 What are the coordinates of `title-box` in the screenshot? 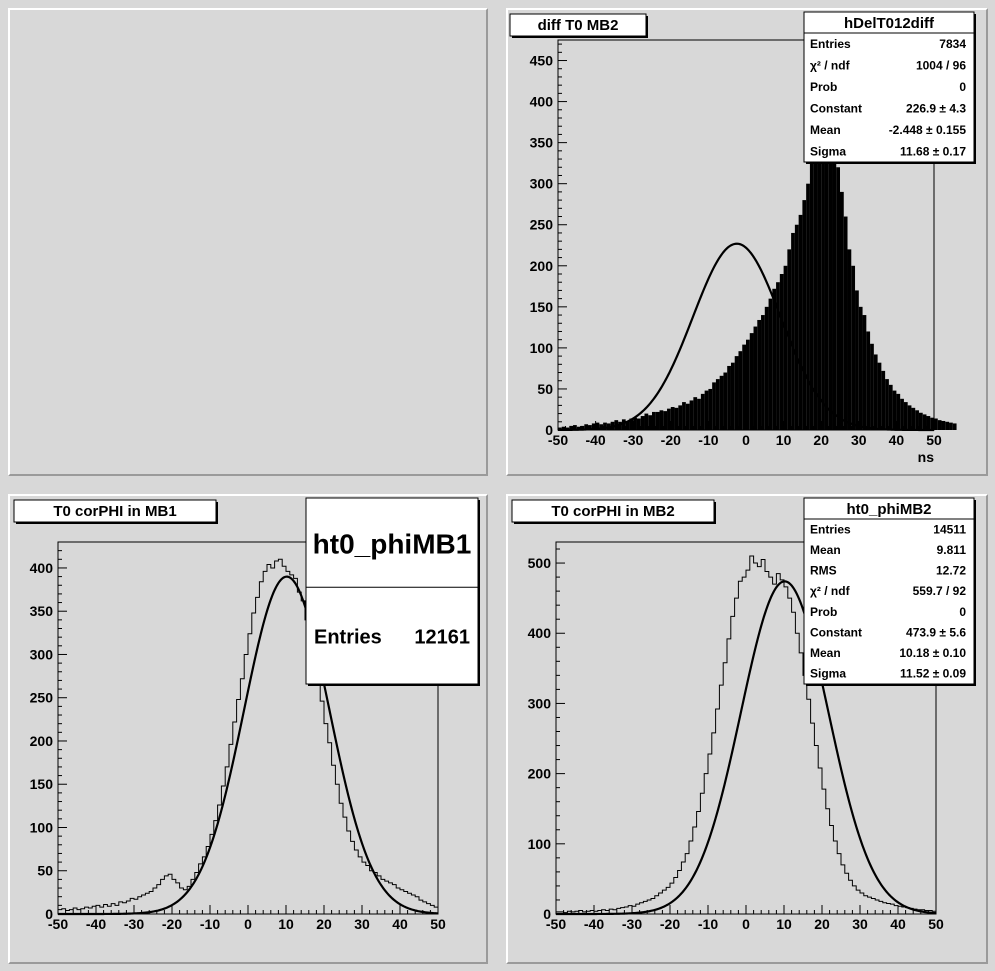 It's located at (613, 511).